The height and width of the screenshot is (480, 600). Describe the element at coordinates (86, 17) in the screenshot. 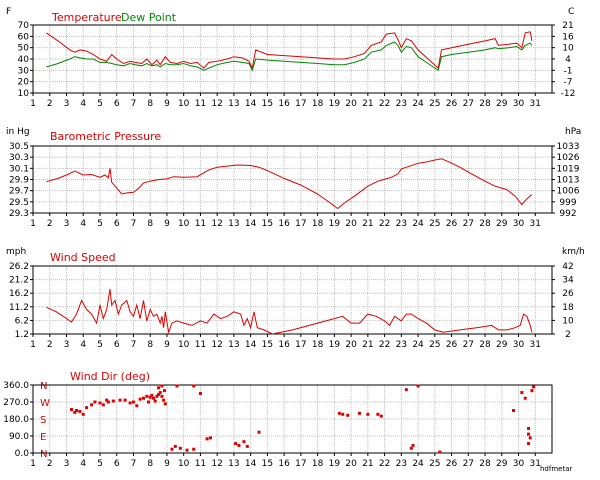

I see `temperature-title: Temperature` at that location.